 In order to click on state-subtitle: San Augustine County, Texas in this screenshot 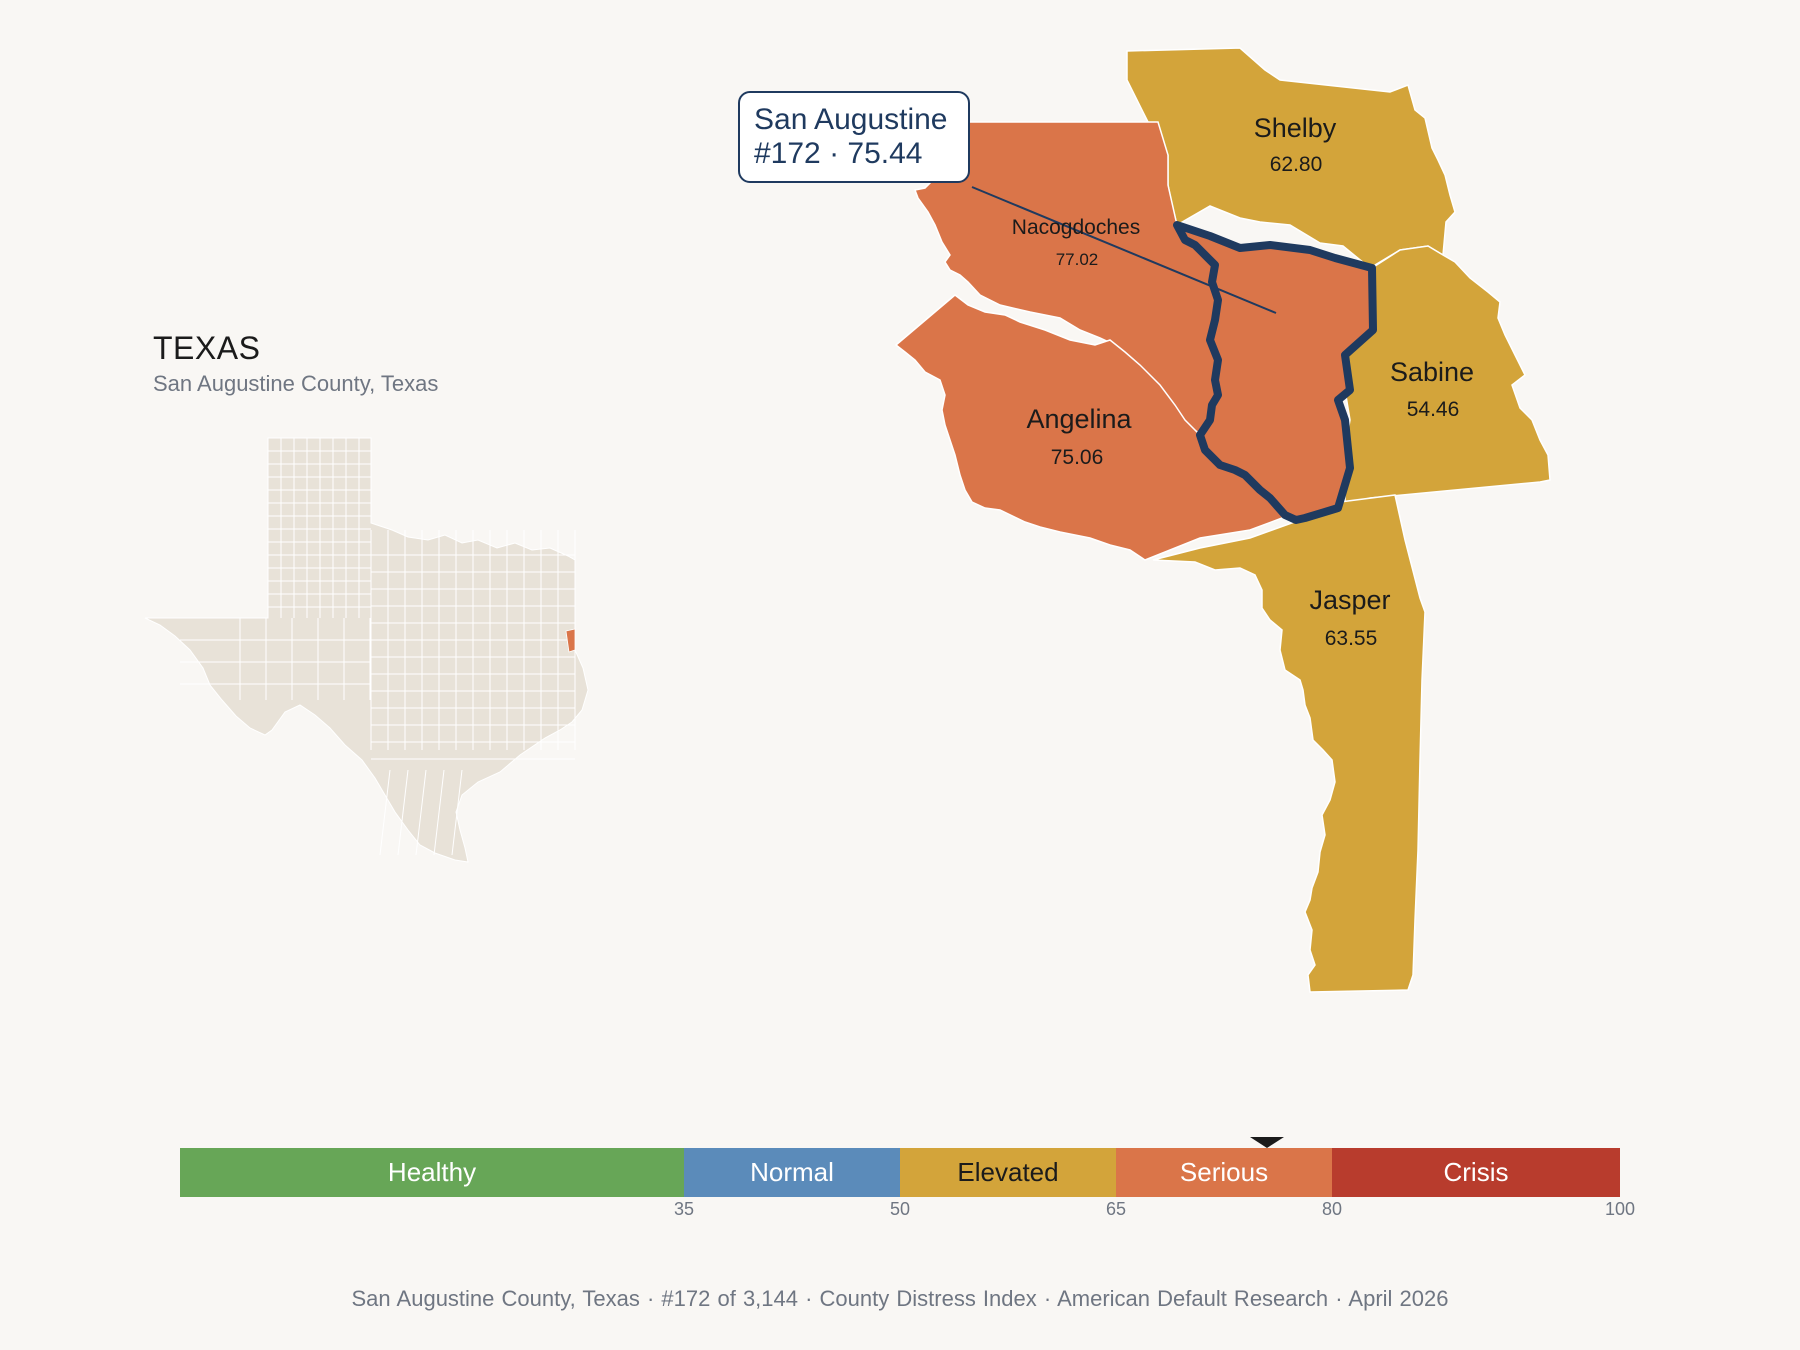, I will do `click(296, 383)`.